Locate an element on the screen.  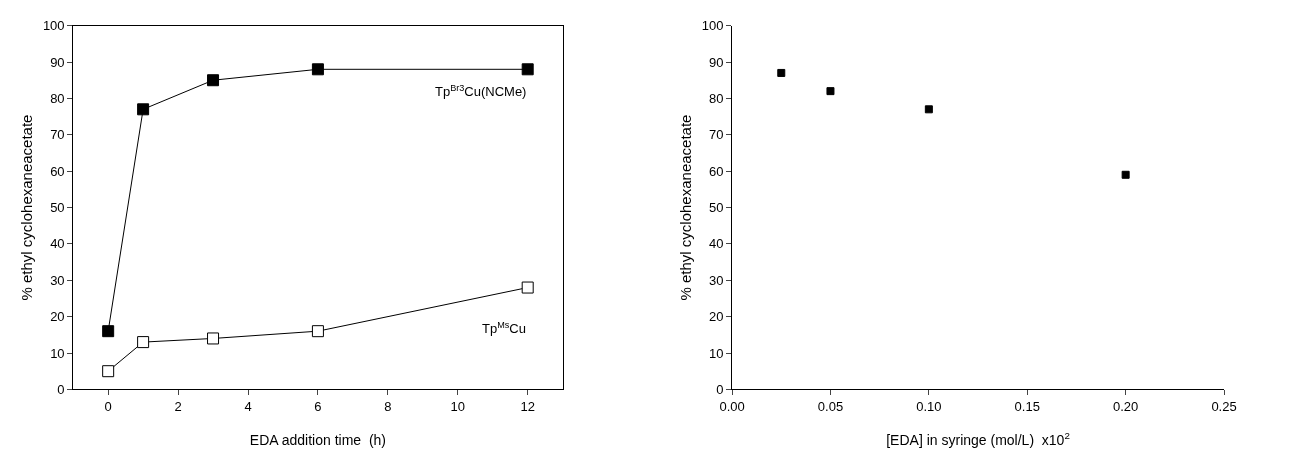
x-tick-label: 0.15 is located at coordinates (1027, 406).